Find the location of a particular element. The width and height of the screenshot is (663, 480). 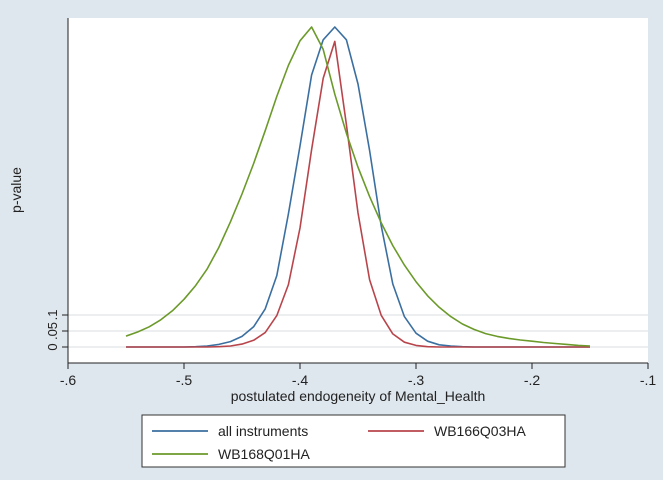

x-tick-label: -.6 is located at coordinates (68, 380).